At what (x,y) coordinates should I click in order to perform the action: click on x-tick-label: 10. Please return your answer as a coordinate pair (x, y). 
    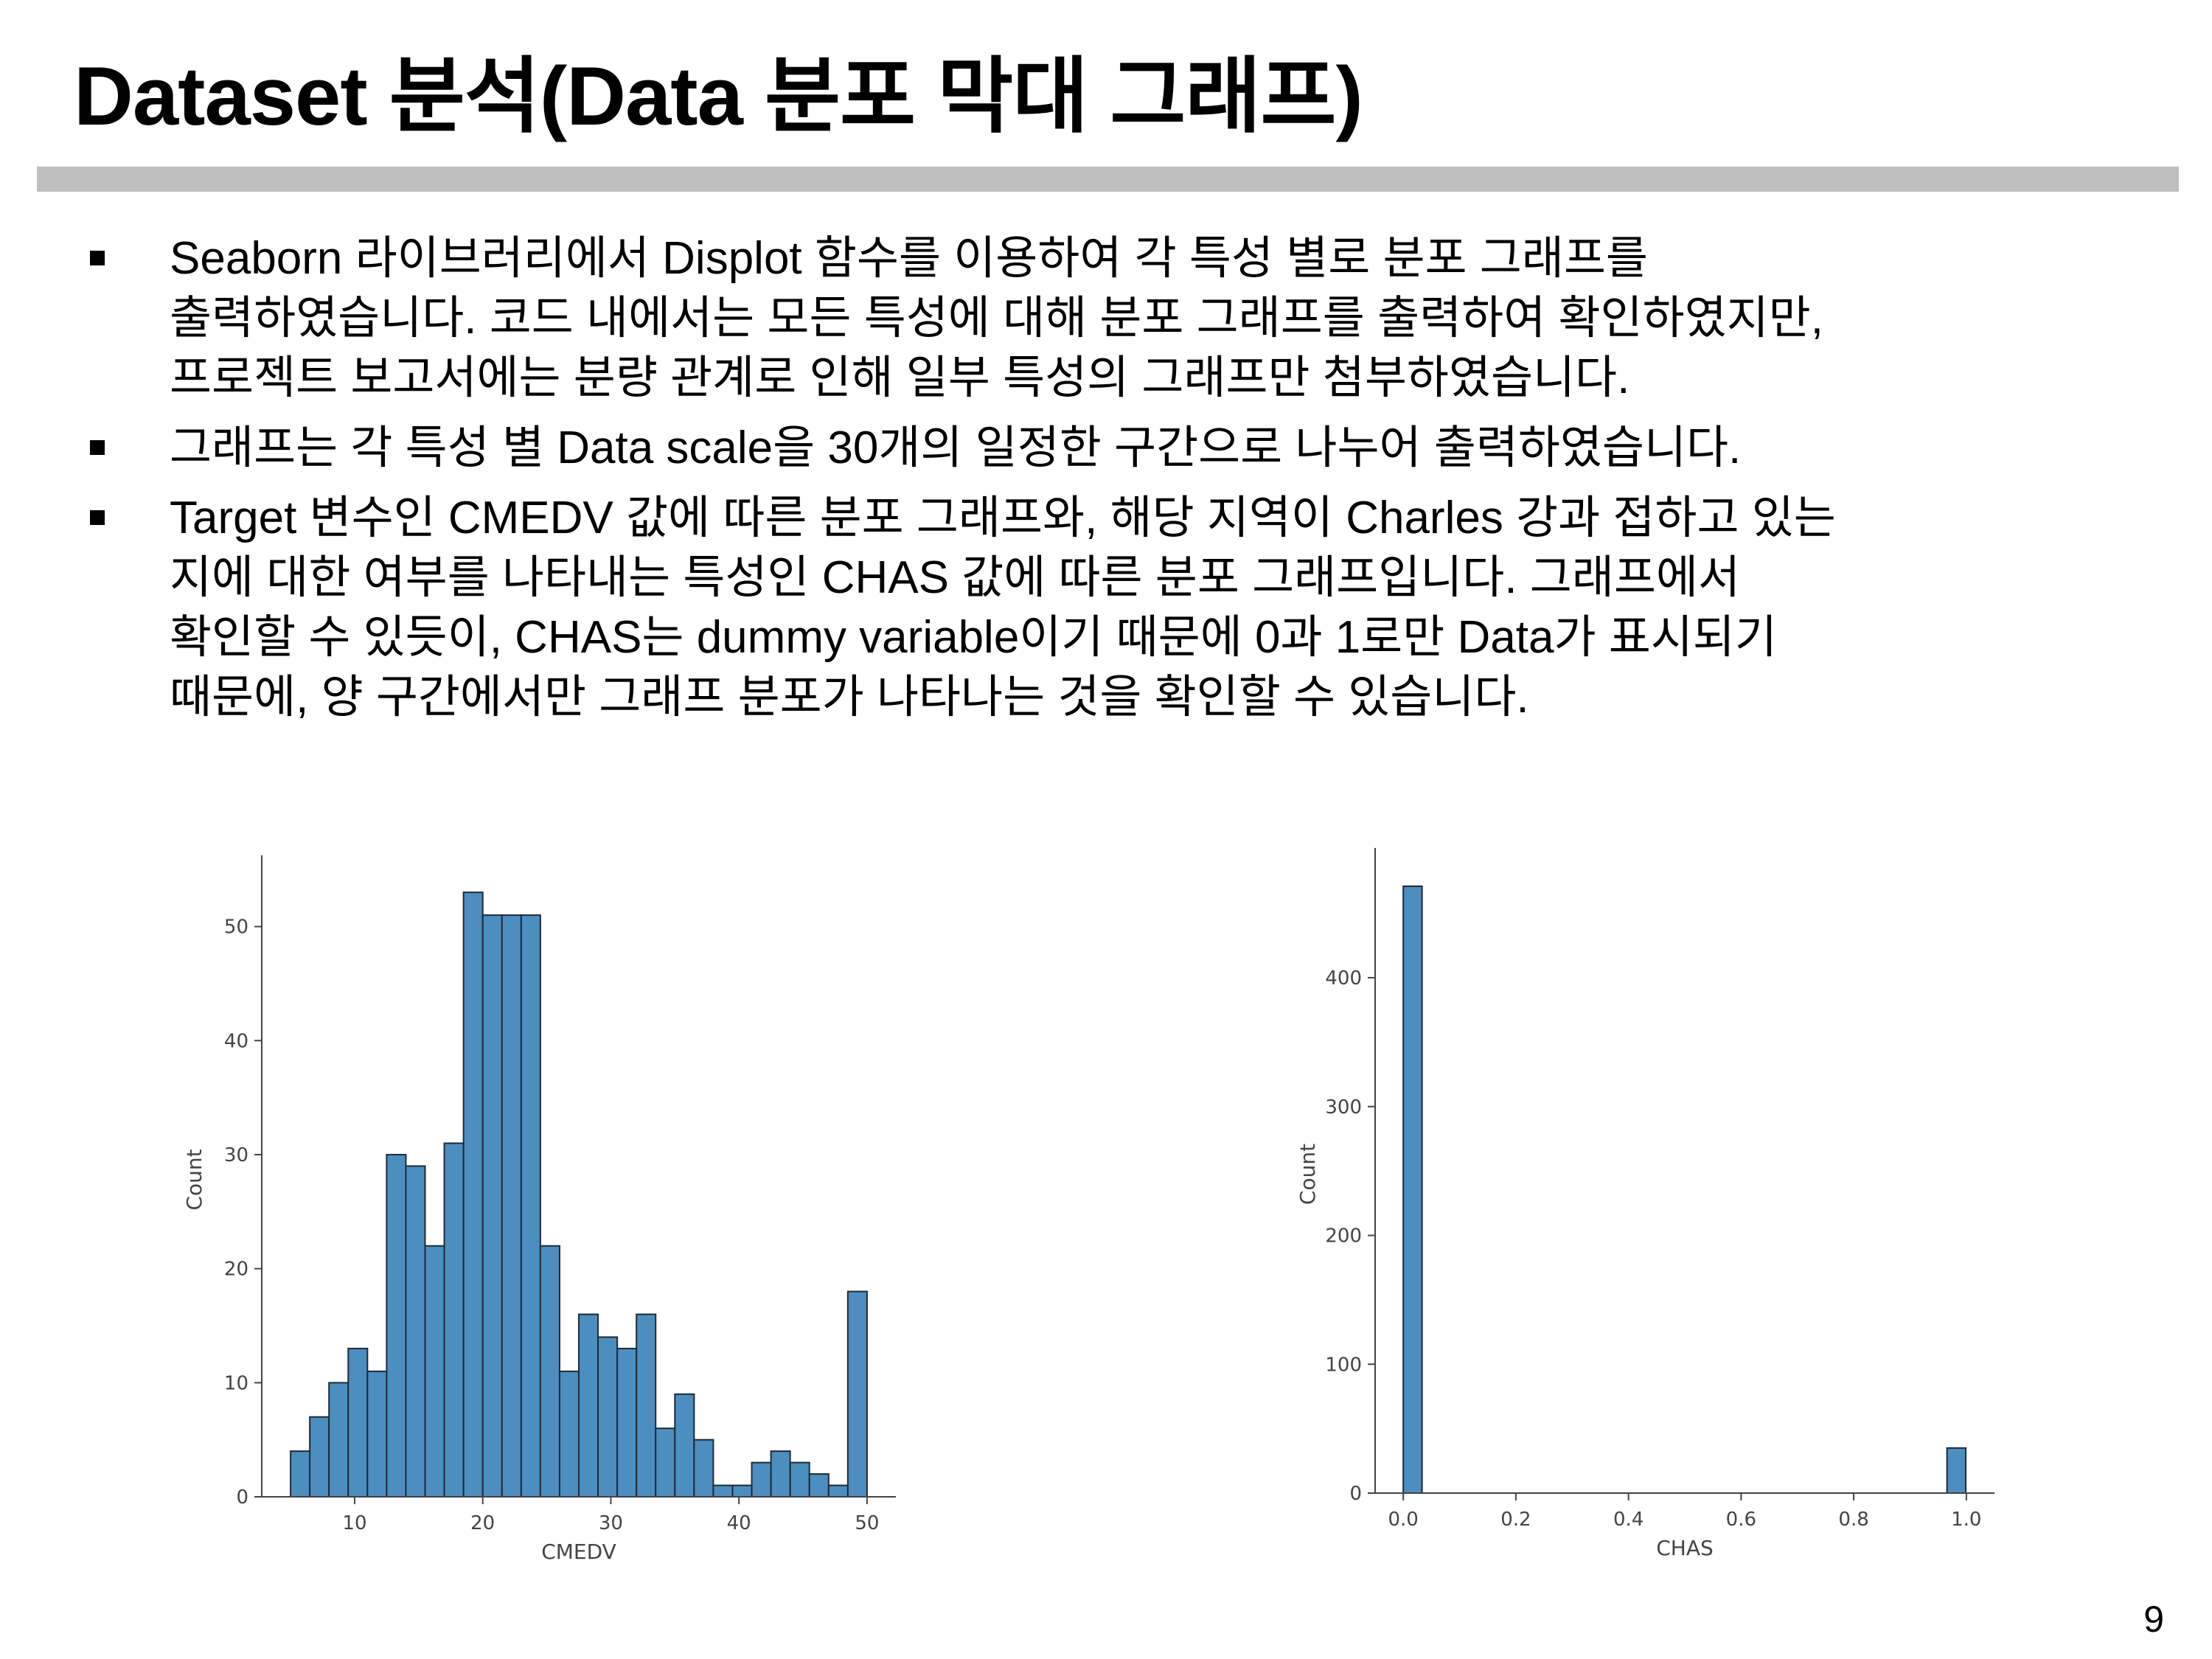
    Looking at the image, I should click on (354, 1523).